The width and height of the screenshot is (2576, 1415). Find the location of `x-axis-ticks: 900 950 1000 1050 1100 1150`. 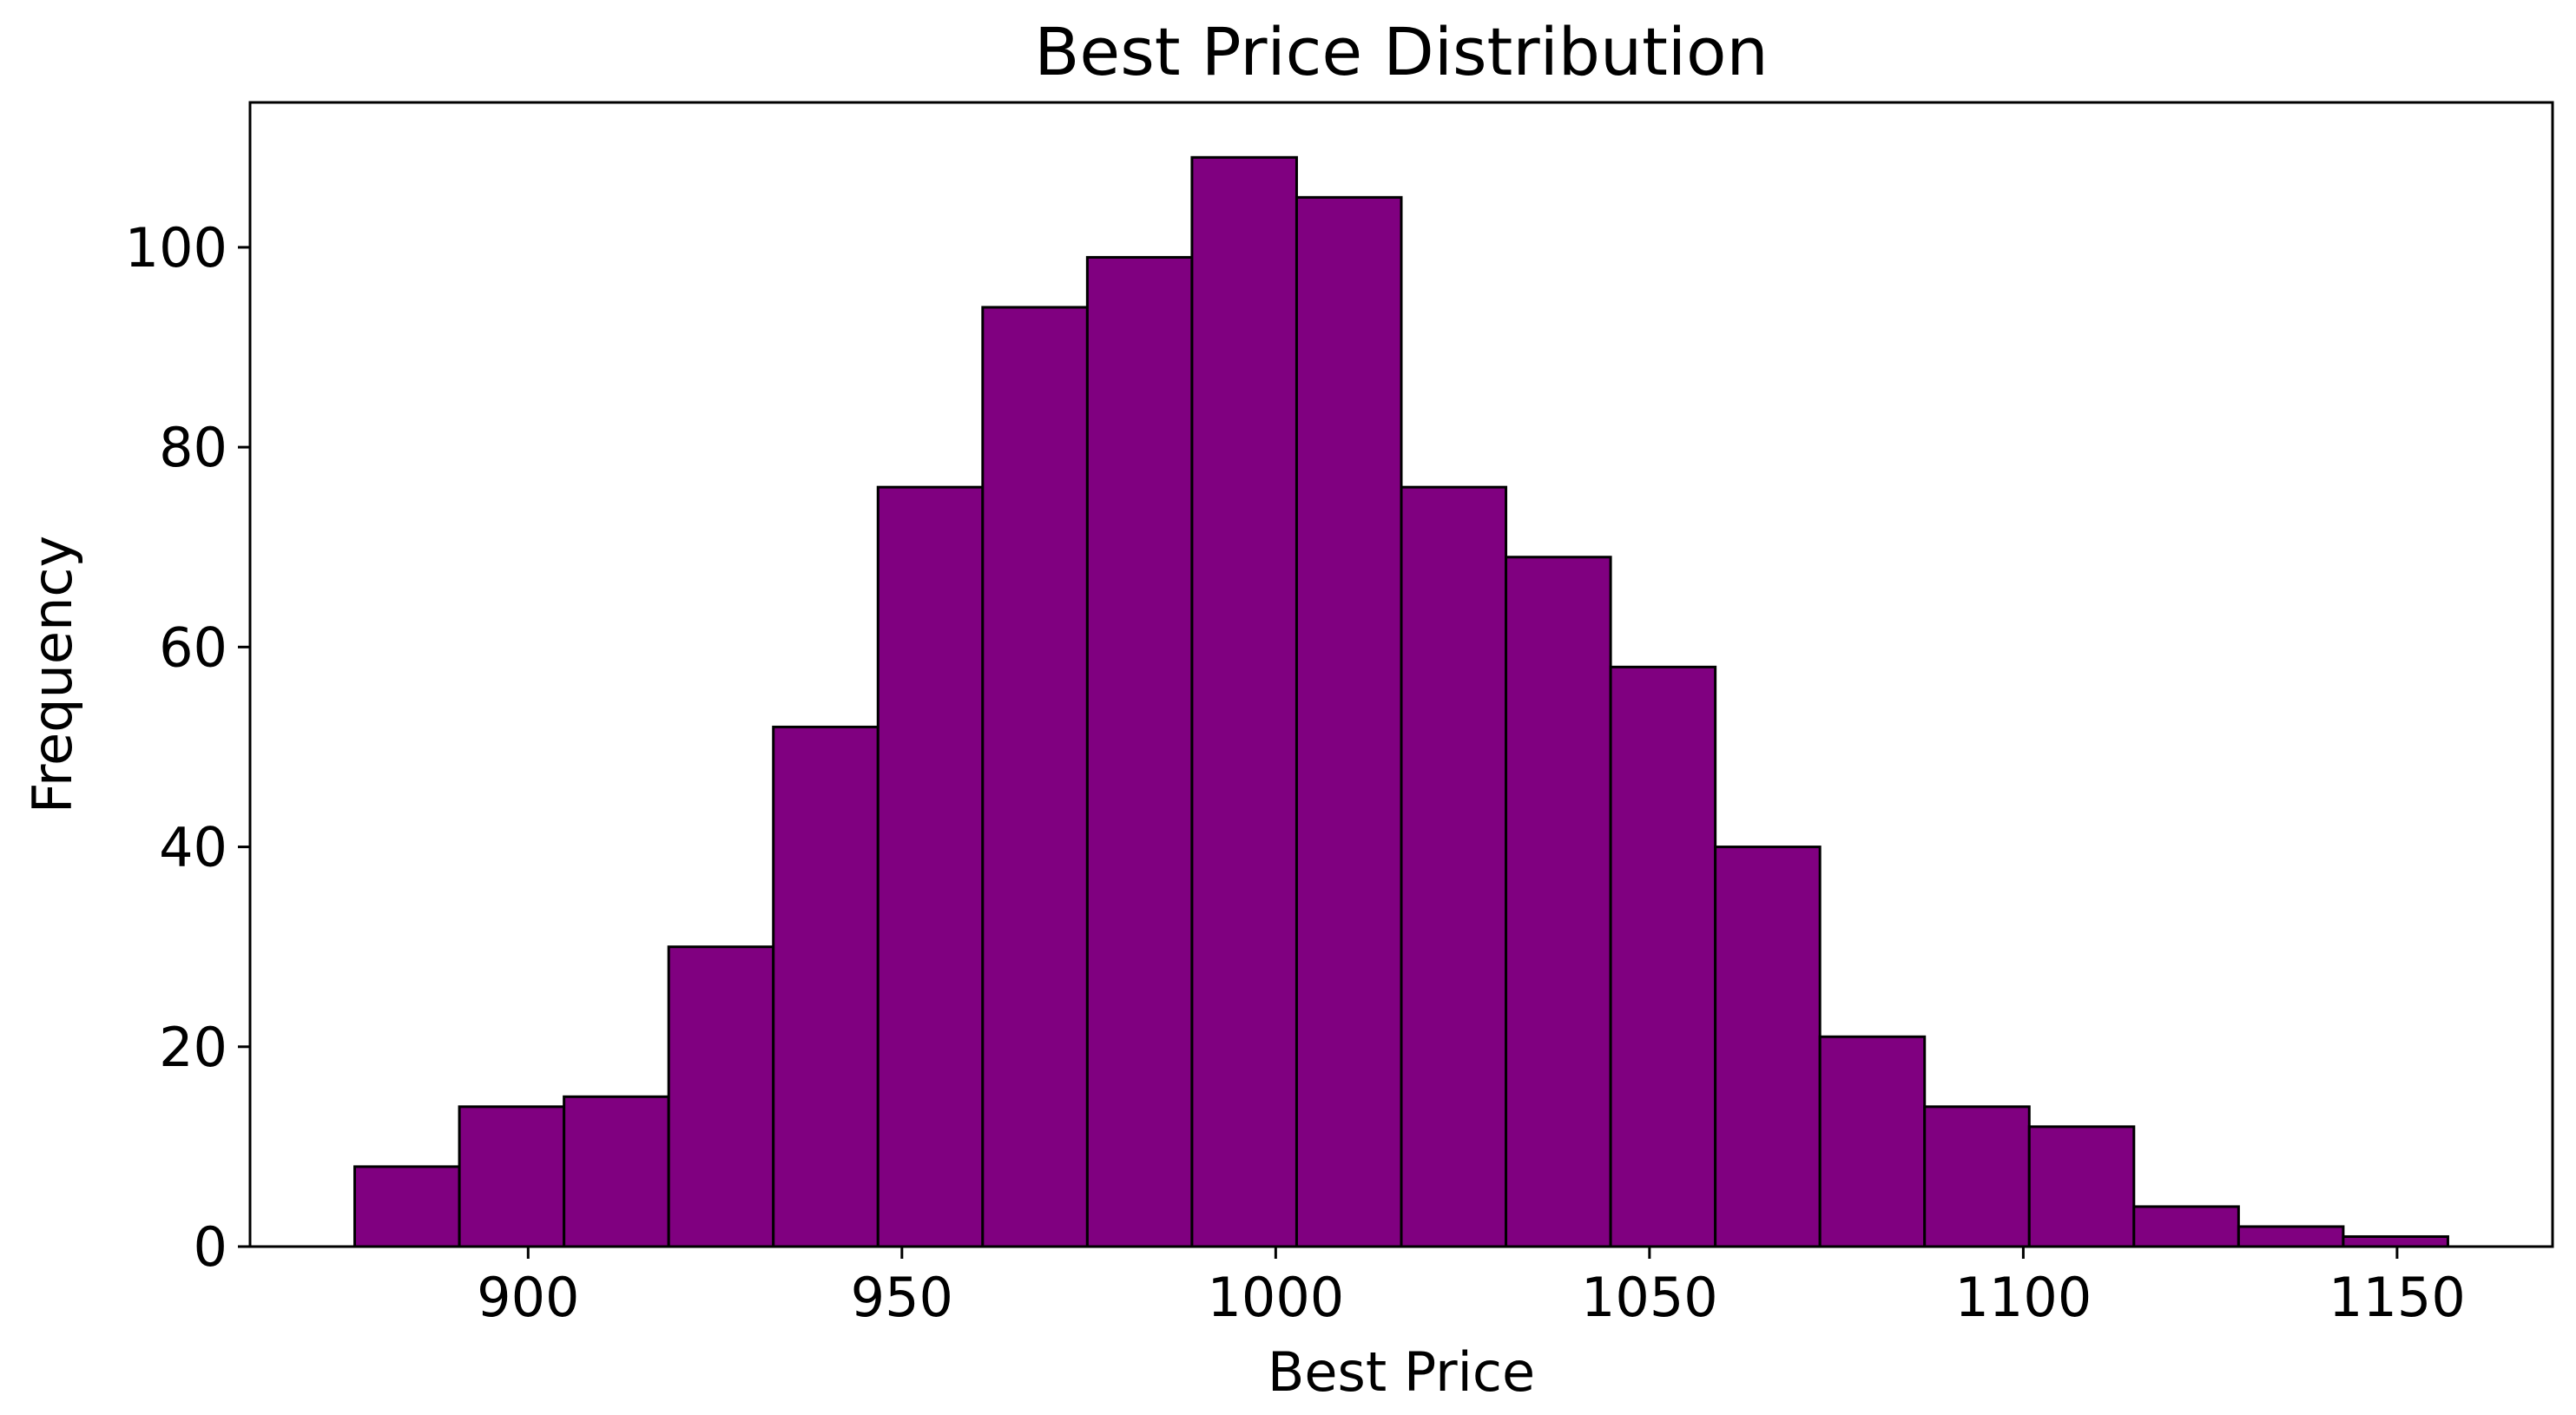

x-axis-ticks: 900 950 1000 1050 1100 1150 is located at coordinates (1471, 1288).